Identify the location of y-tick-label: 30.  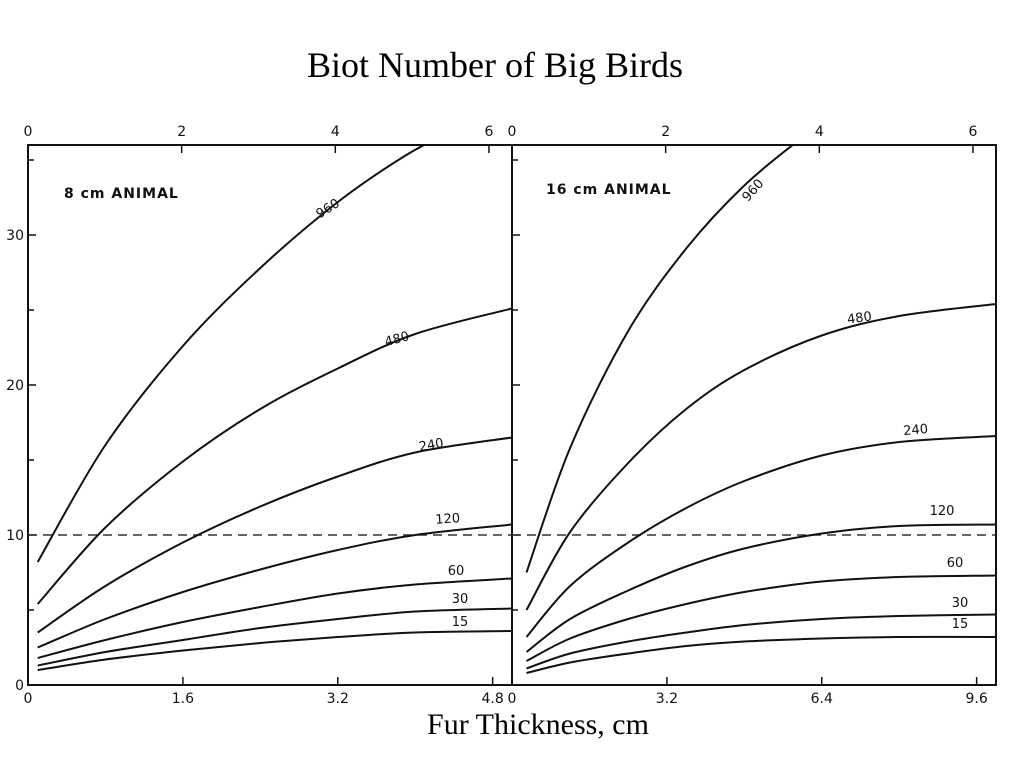
(15, 236).